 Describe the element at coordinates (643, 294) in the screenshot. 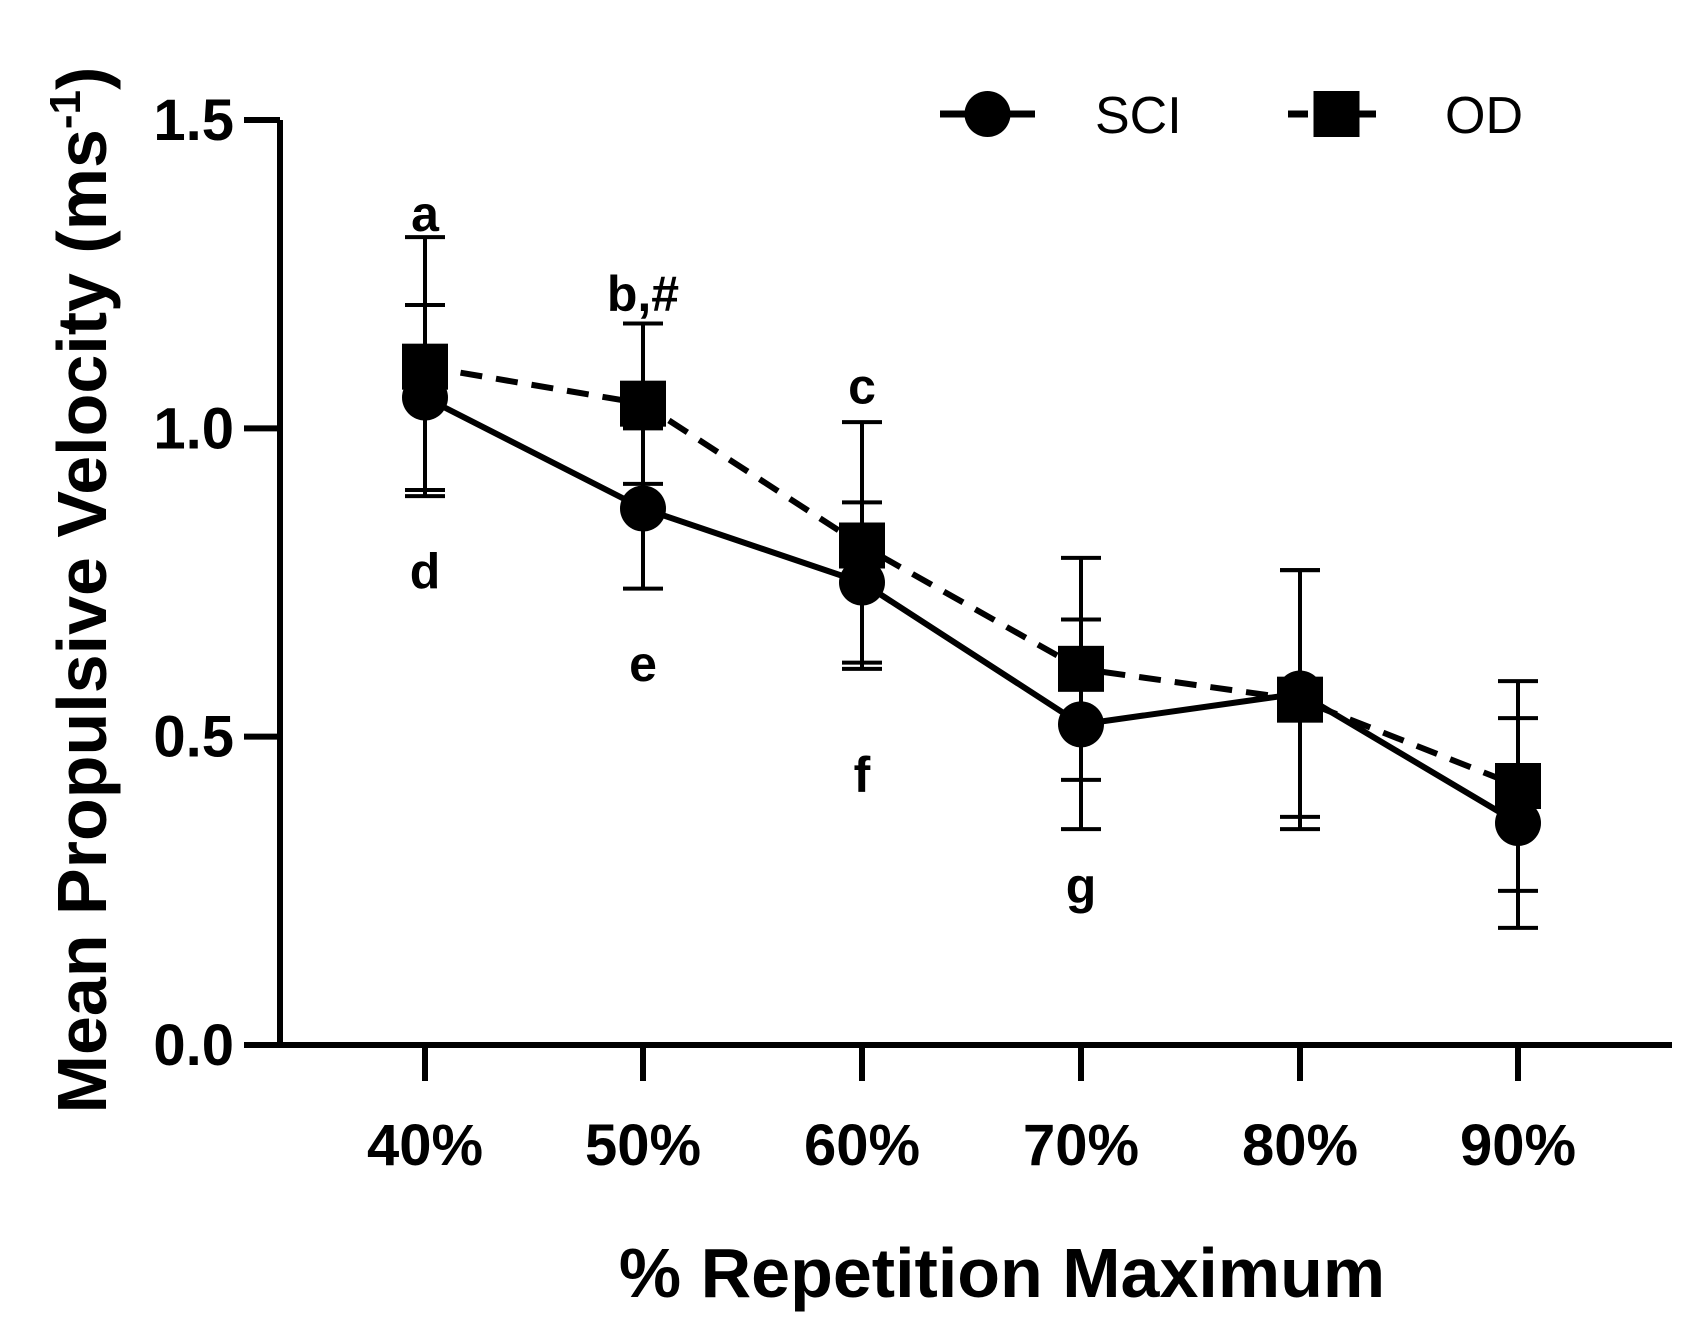

I see `annotation-label: b,#` at that location.